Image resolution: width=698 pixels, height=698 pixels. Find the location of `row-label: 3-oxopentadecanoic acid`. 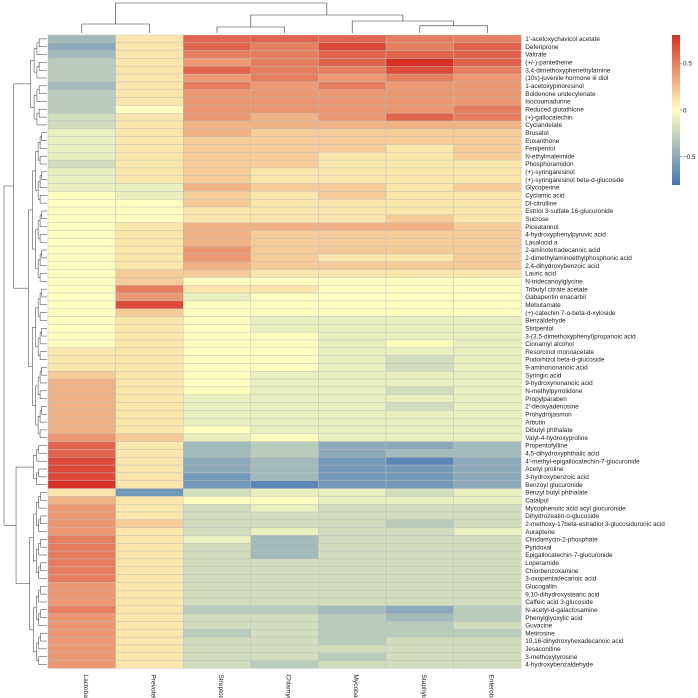

row-label: 3-oxopentadecanoic acid is located at coordinates (561, 579).